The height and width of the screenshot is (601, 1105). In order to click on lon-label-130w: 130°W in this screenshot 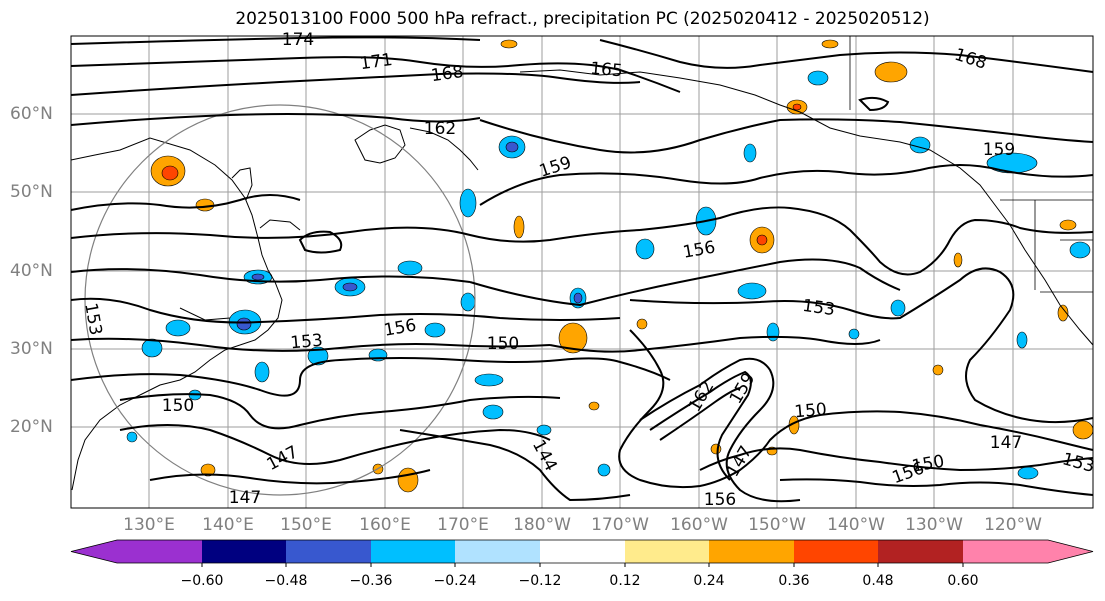, I will do `click(934, 525)`.